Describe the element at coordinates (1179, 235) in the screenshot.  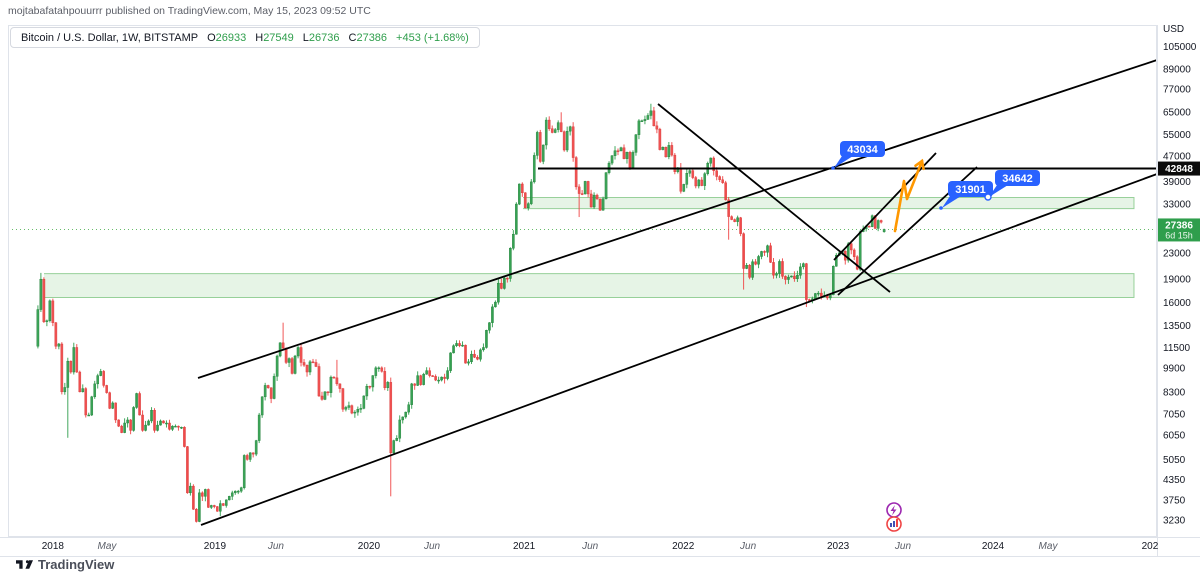
I see `bar-countdown-text: 6d 15h` at that location.